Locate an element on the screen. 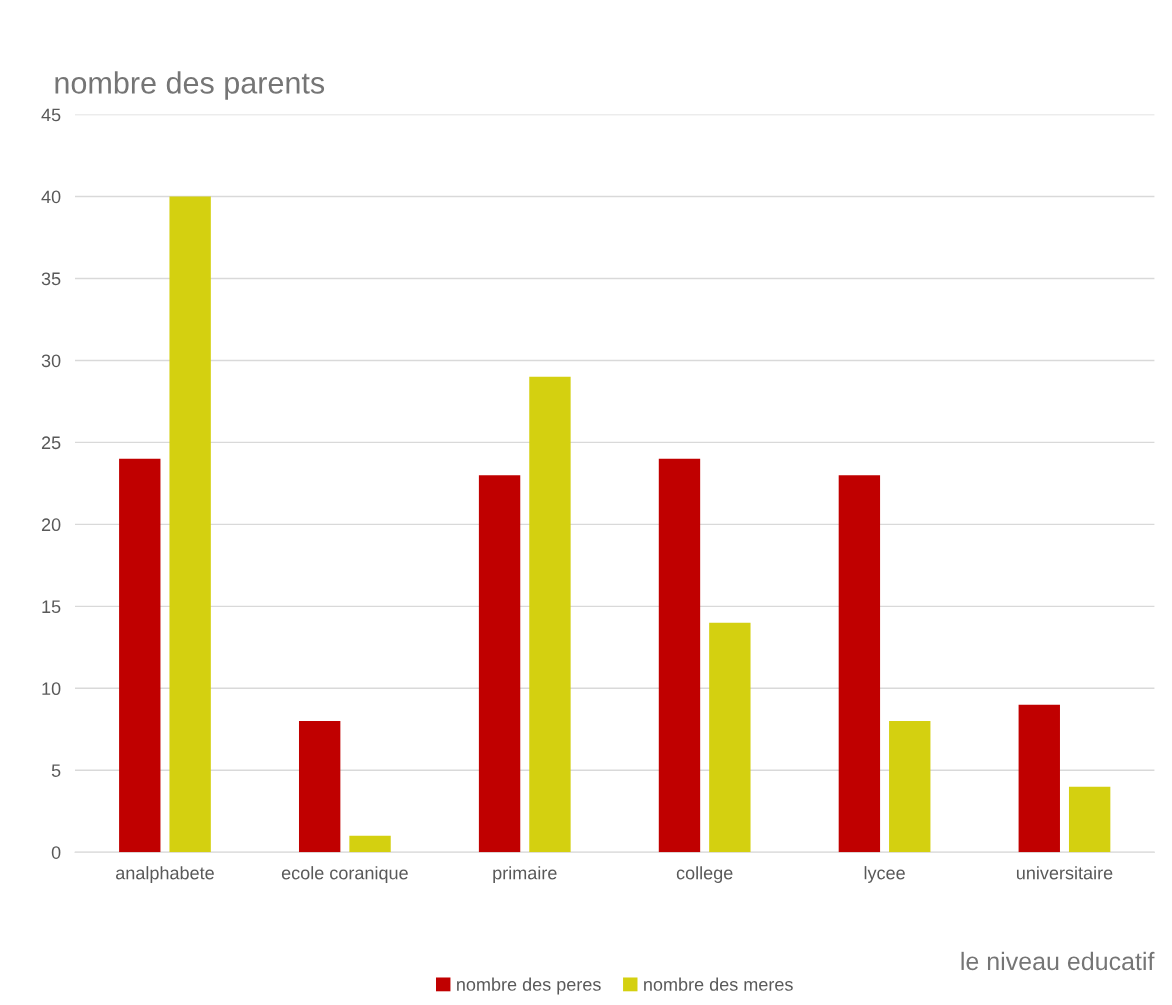 The width and height of the screenshot is (1172, 1005). y-axis-title: nombre des parents is located at coordinates (190, 85).